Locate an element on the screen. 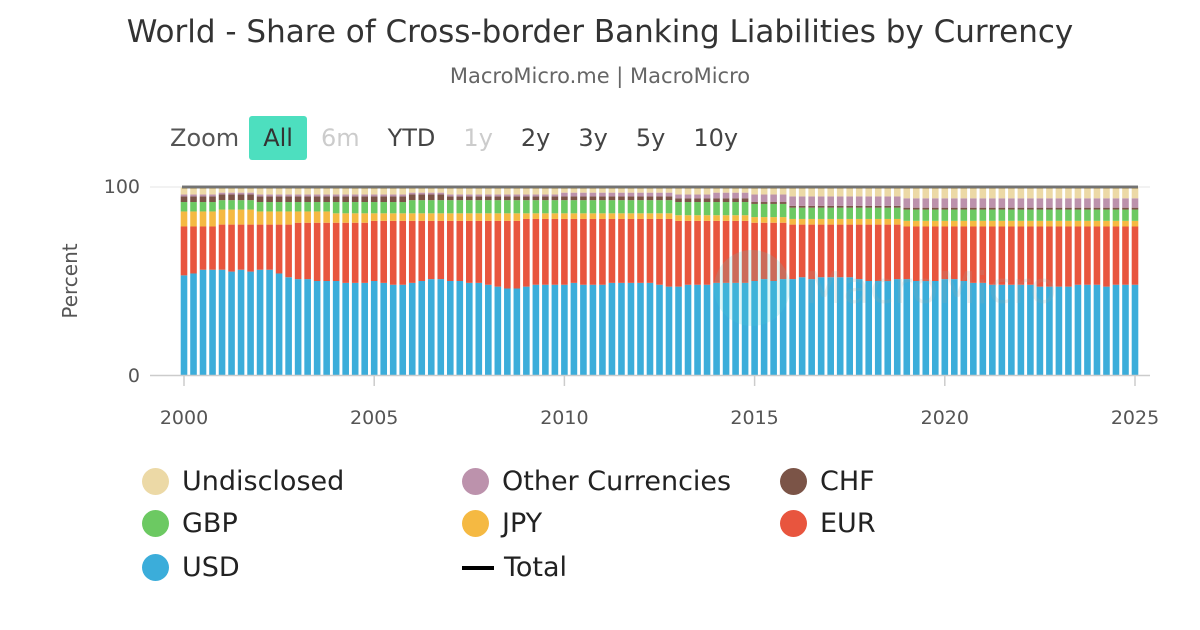 This screenshot has width=1200, height=630. zoom-3y-button: 3y is located at coordinates (593, 138).